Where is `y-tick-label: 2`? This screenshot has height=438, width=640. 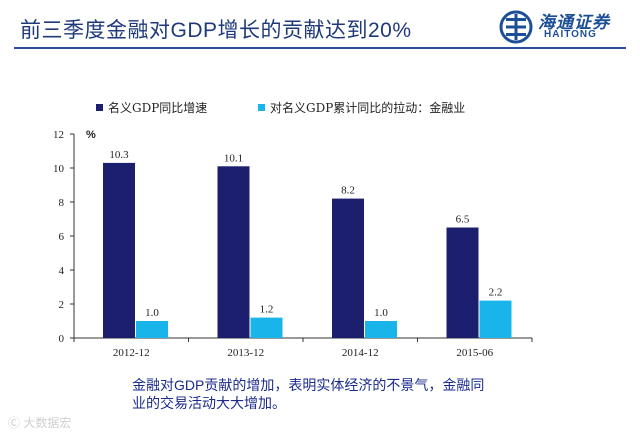 y-tick-label: 2 is located at coordinates (62, 305).